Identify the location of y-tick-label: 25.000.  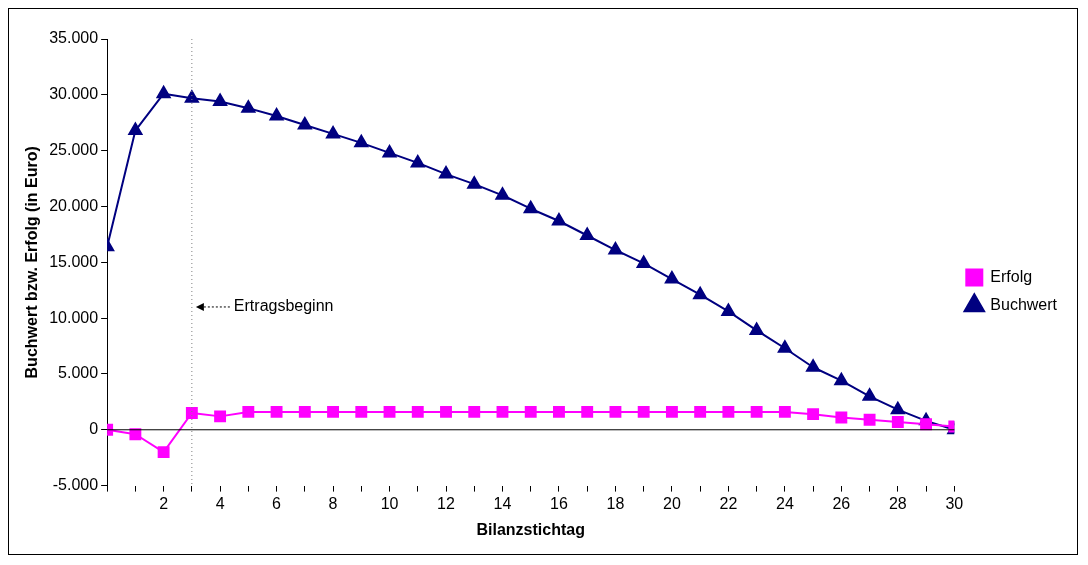
(74, 150).